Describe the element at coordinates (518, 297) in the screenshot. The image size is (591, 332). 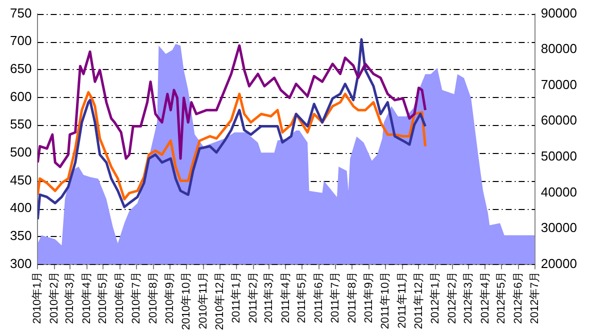
I see `x-tick-label: 2012年6月` at that location.